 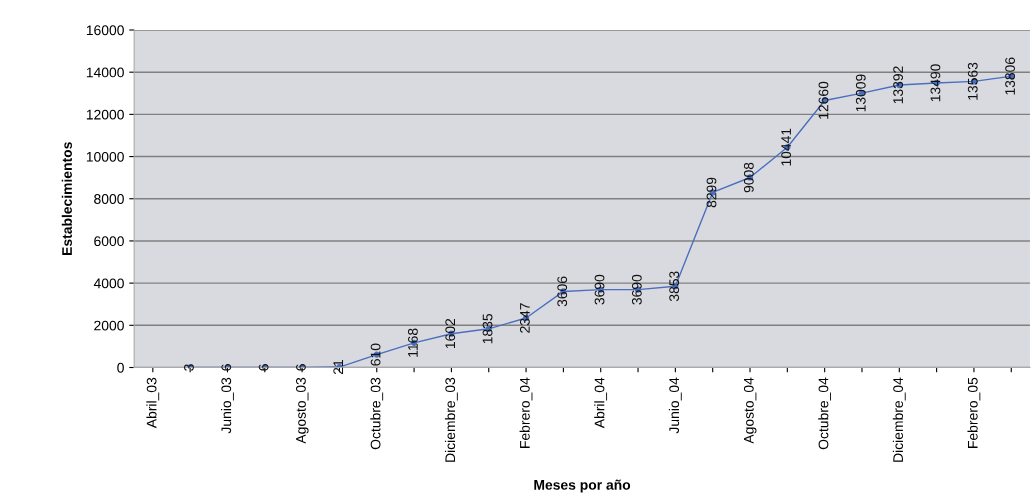 What do you see at coordinates (711, 192) in the screenshot?
I see `data-label: 8299` at bounding box center [711, 192].